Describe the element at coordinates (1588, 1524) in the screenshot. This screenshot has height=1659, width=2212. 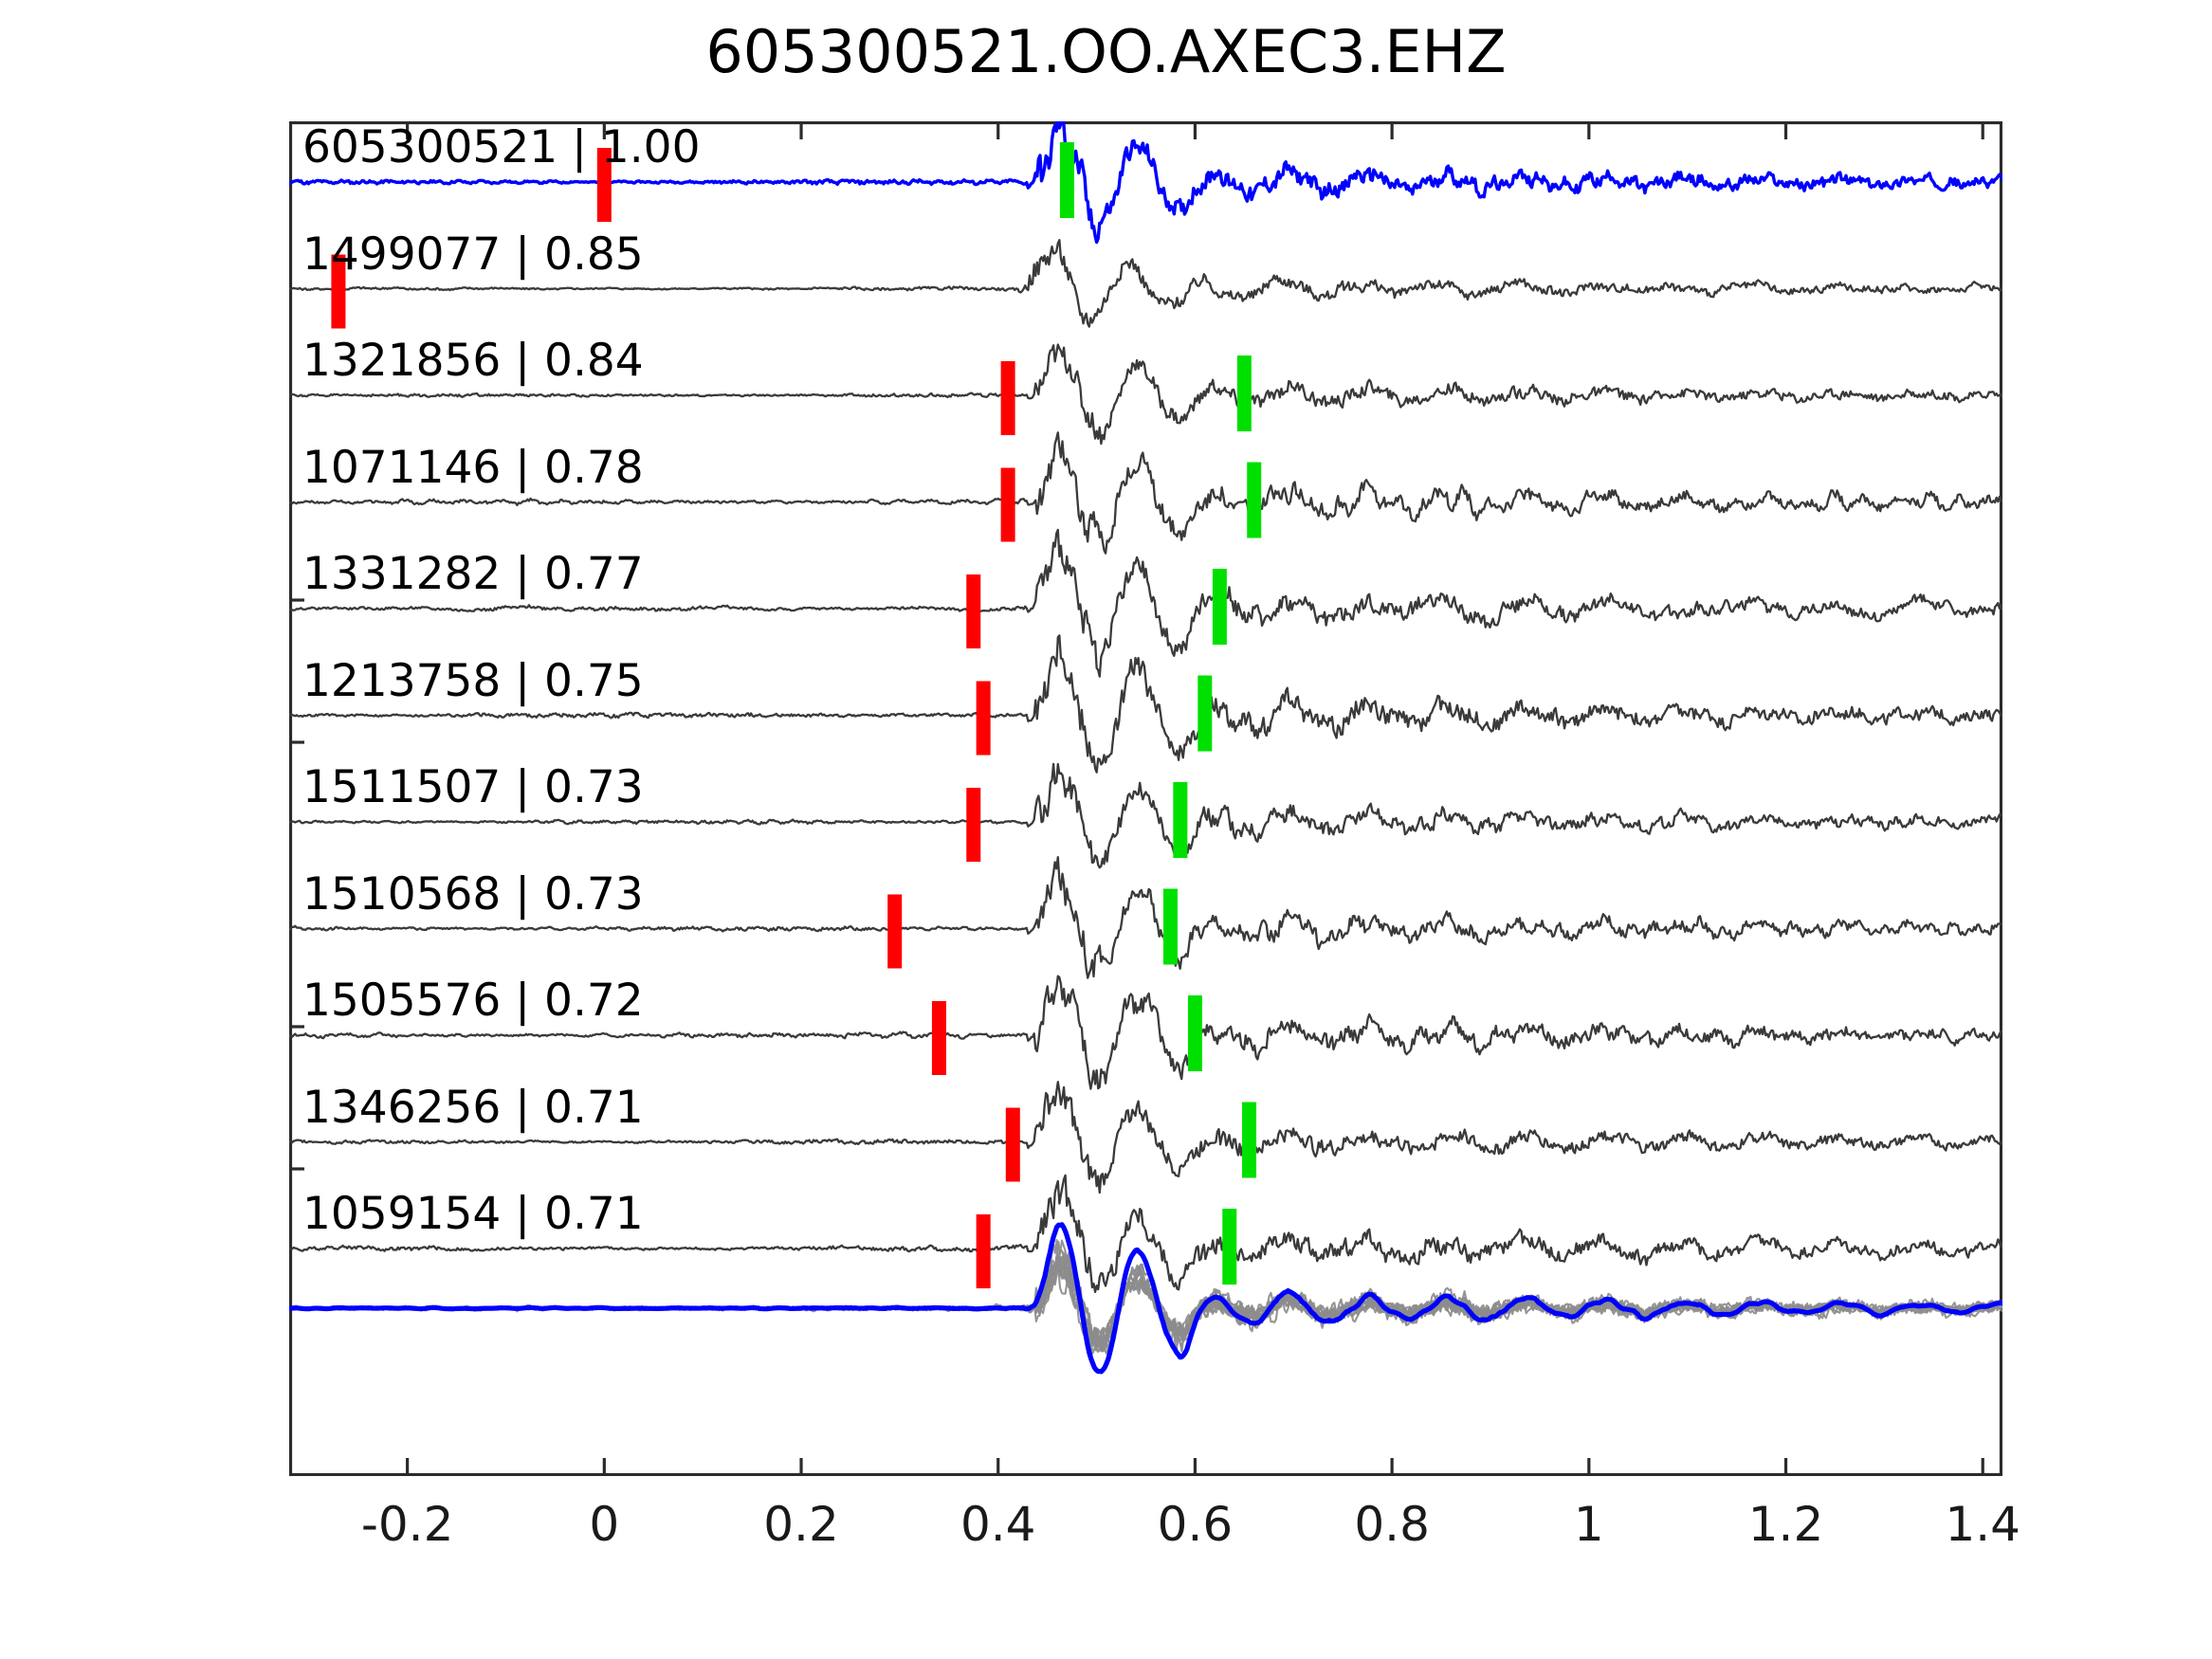
I see `x-tick-label: 1` at that location.